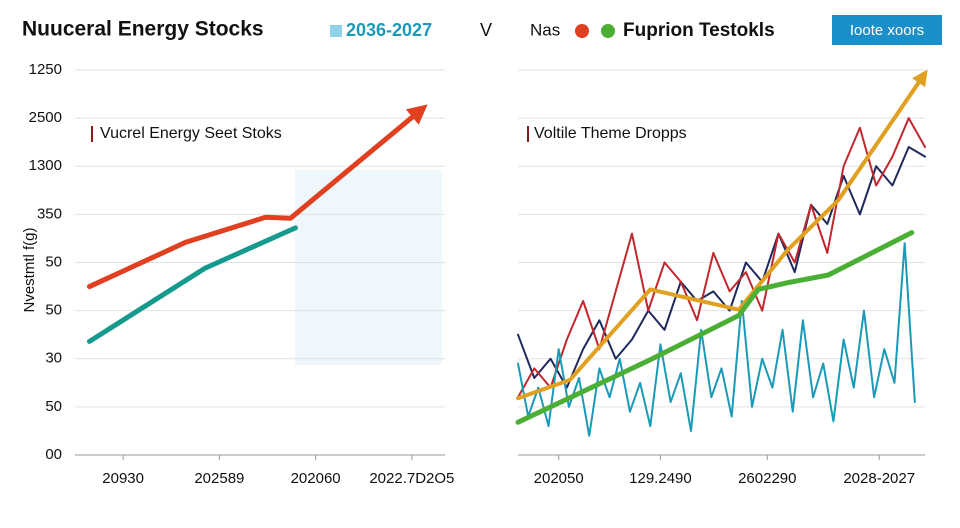  Describe the element at coordinates (45, 117) in the screenshot. I see `y-tick-label: 2500` at that location.